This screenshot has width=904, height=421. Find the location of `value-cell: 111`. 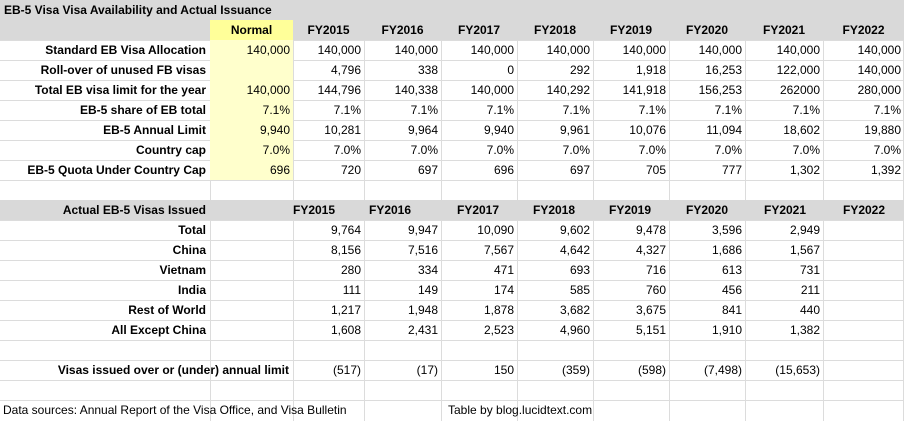

value-cell: 111 is located at coordinates (351, 290).